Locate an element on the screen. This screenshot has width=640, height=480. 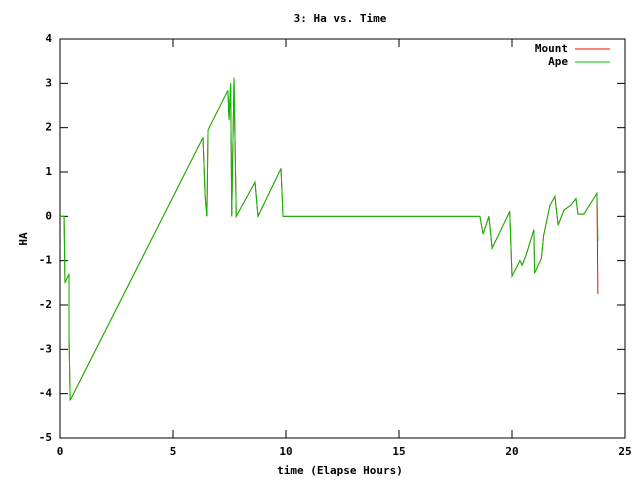
y-tick-label: 4 is located at coordinates (48, 38).